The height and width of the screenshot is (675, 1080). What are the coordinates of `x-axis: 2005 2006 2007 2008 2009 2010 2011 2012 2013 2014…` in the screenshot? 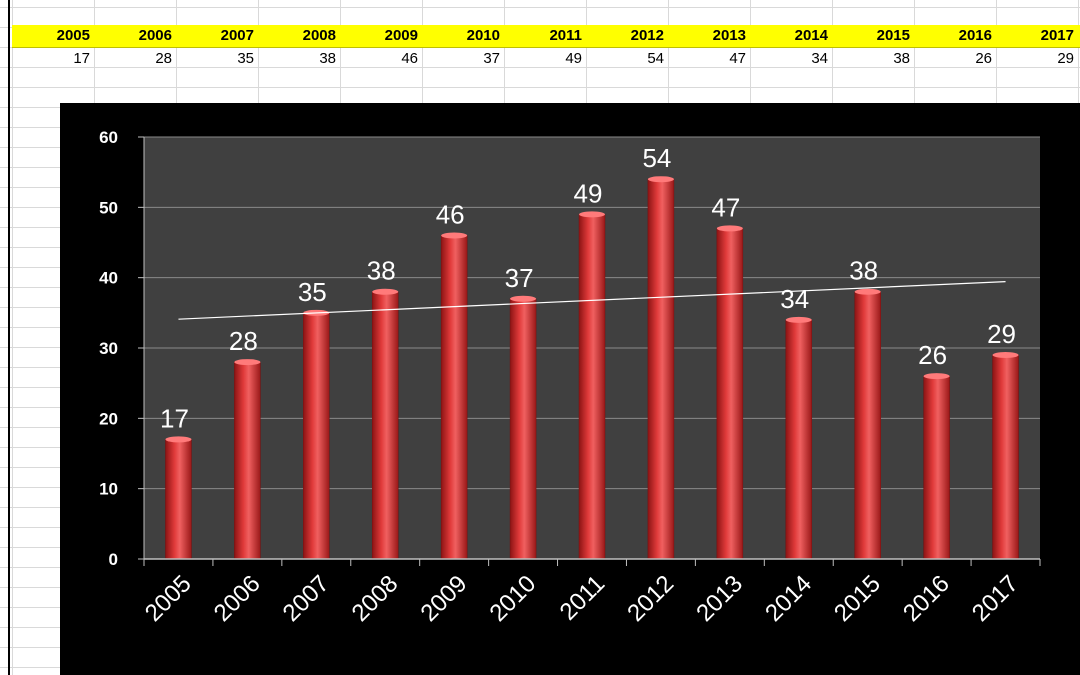 It's located at (590, 592).